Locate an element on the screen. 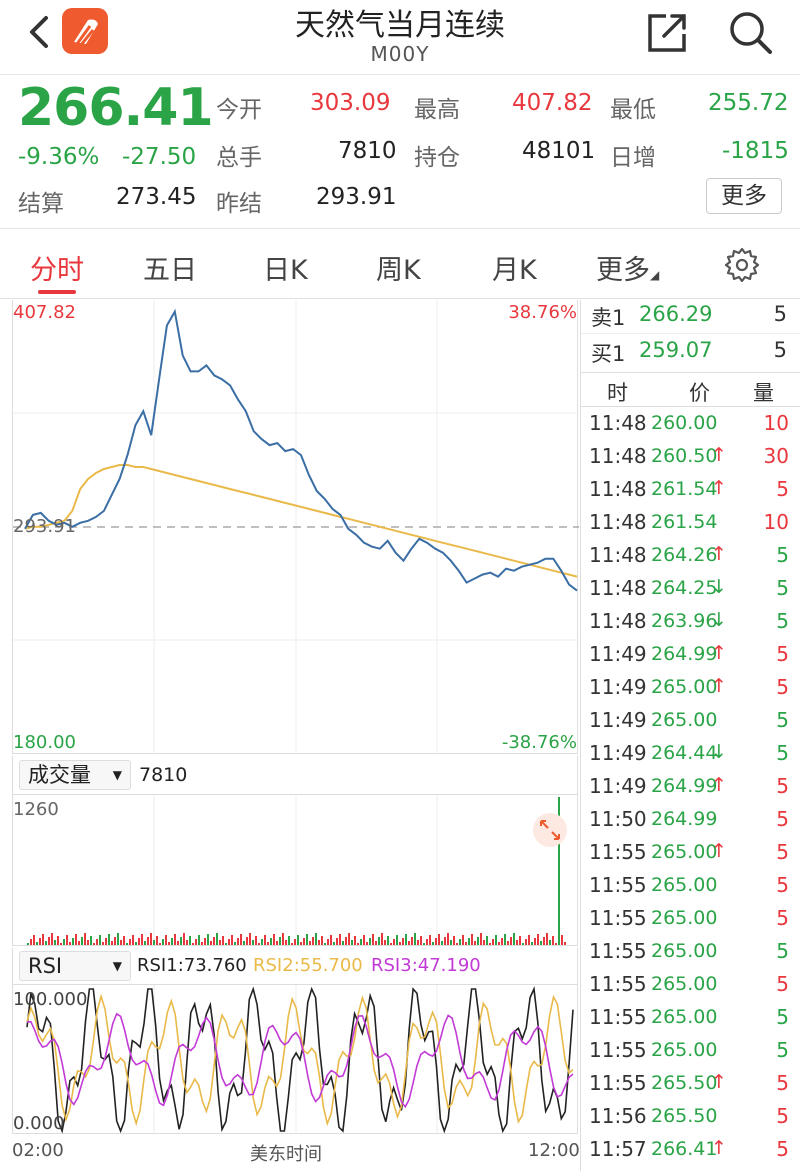 This screenshot has height=1171, width=800. tab-more: 更多◢ is located at coordinates (627, 267).